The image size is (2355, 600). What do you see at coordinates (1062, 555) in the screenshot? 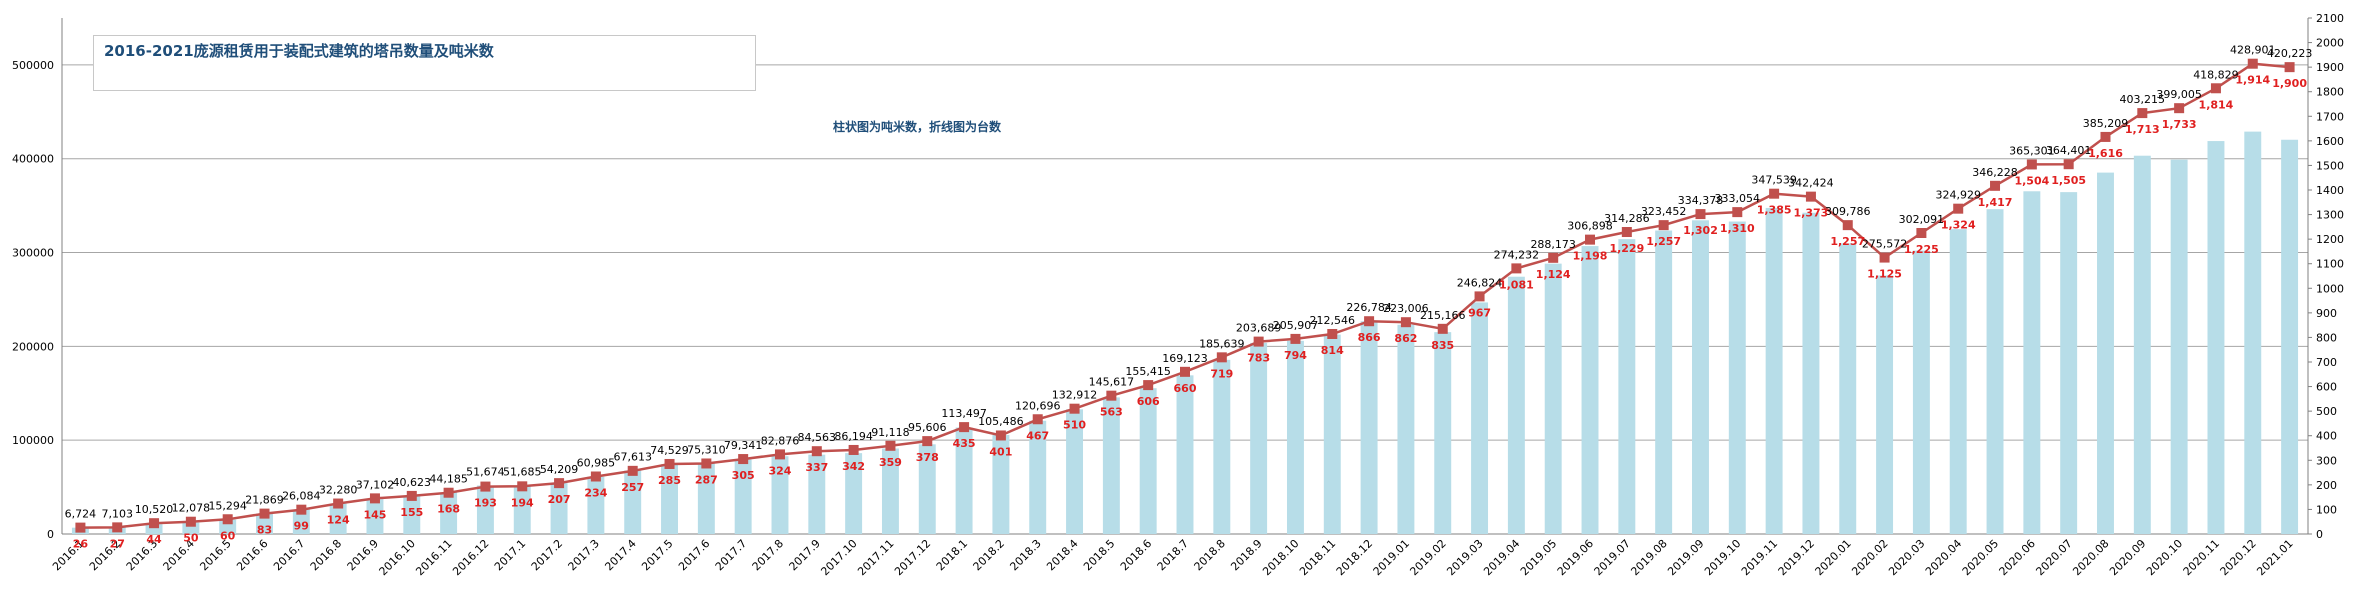
I see `x-tick-label: 2018.4` at bounding box center [1062, 555].